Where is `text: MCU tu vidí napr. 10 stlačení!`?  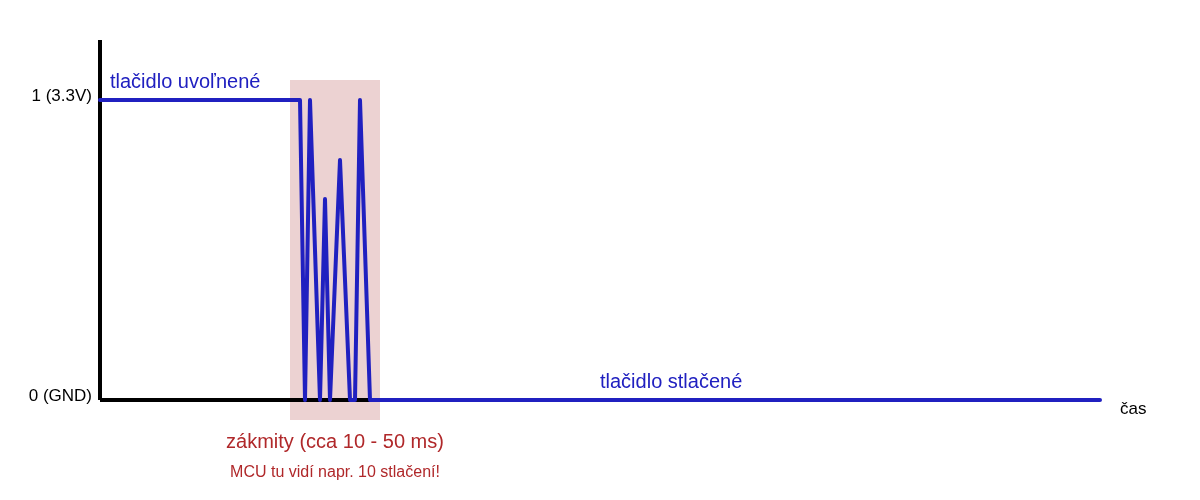
text: MCU tu vidí napr. 10 stlačení! is located at coordinates (335, 471).